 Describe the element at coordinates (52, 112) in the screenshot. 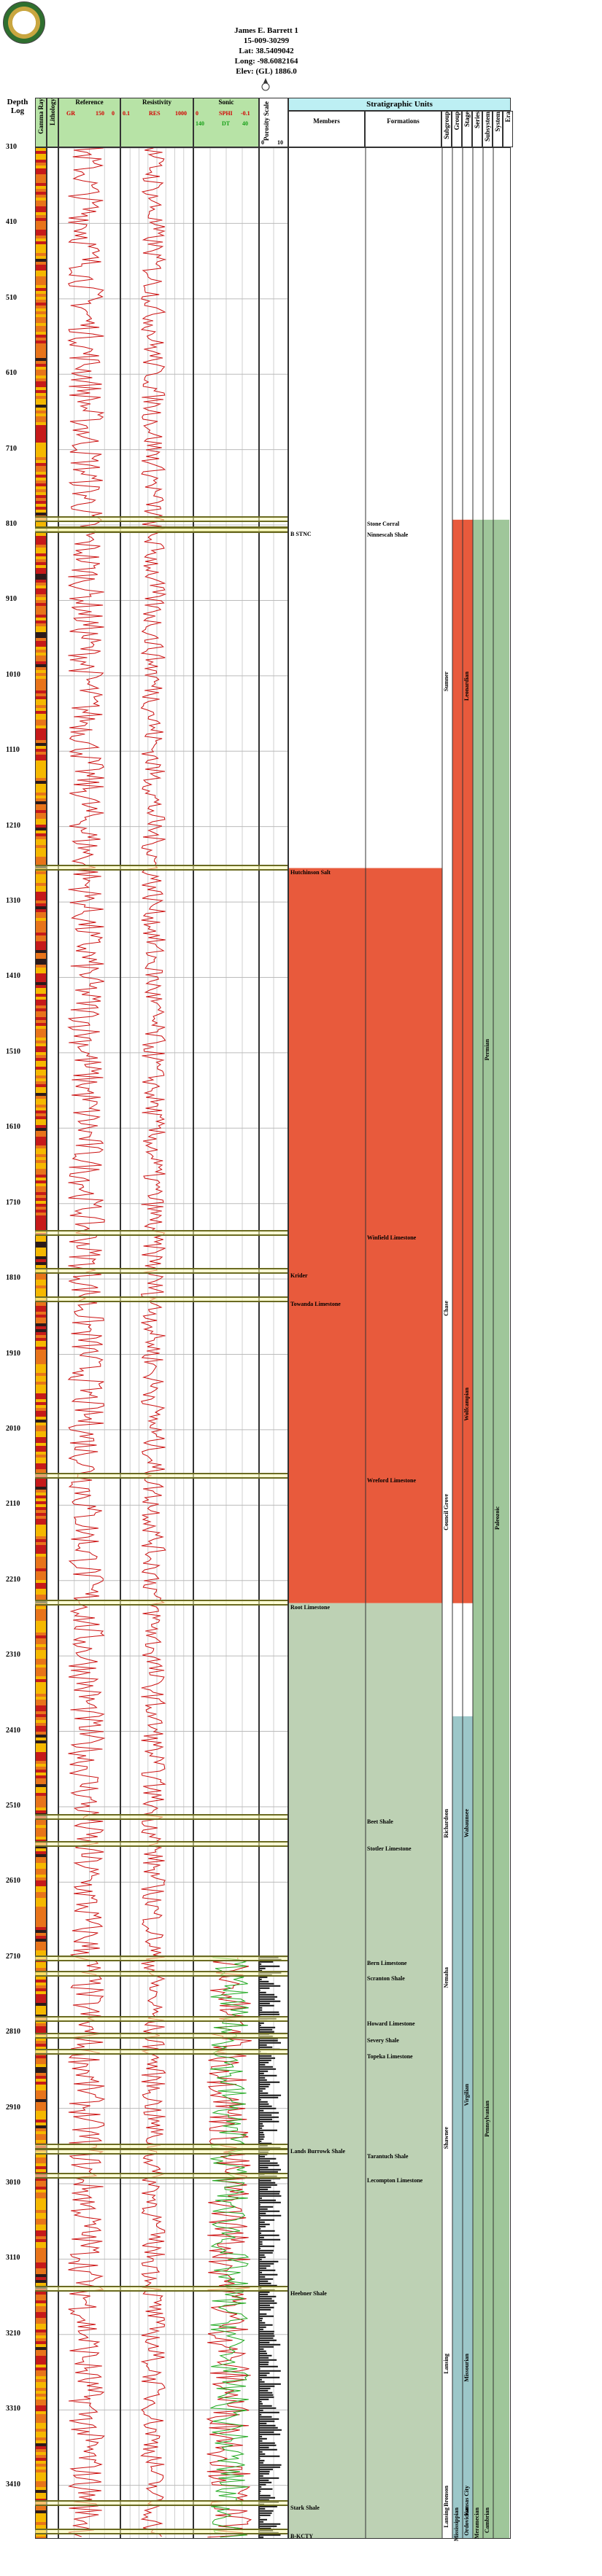

I see `lithology-title: Lithology` at that location.